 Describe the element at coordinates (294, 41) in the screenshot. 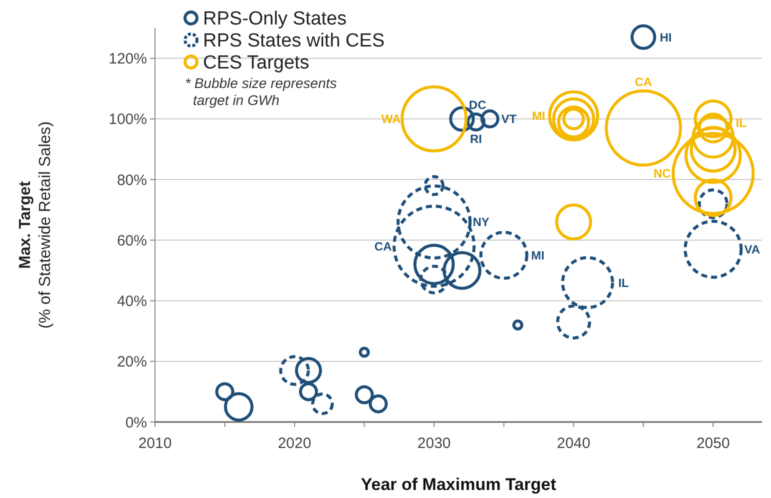

I see `legend-label: RPS States with CES` at that location.